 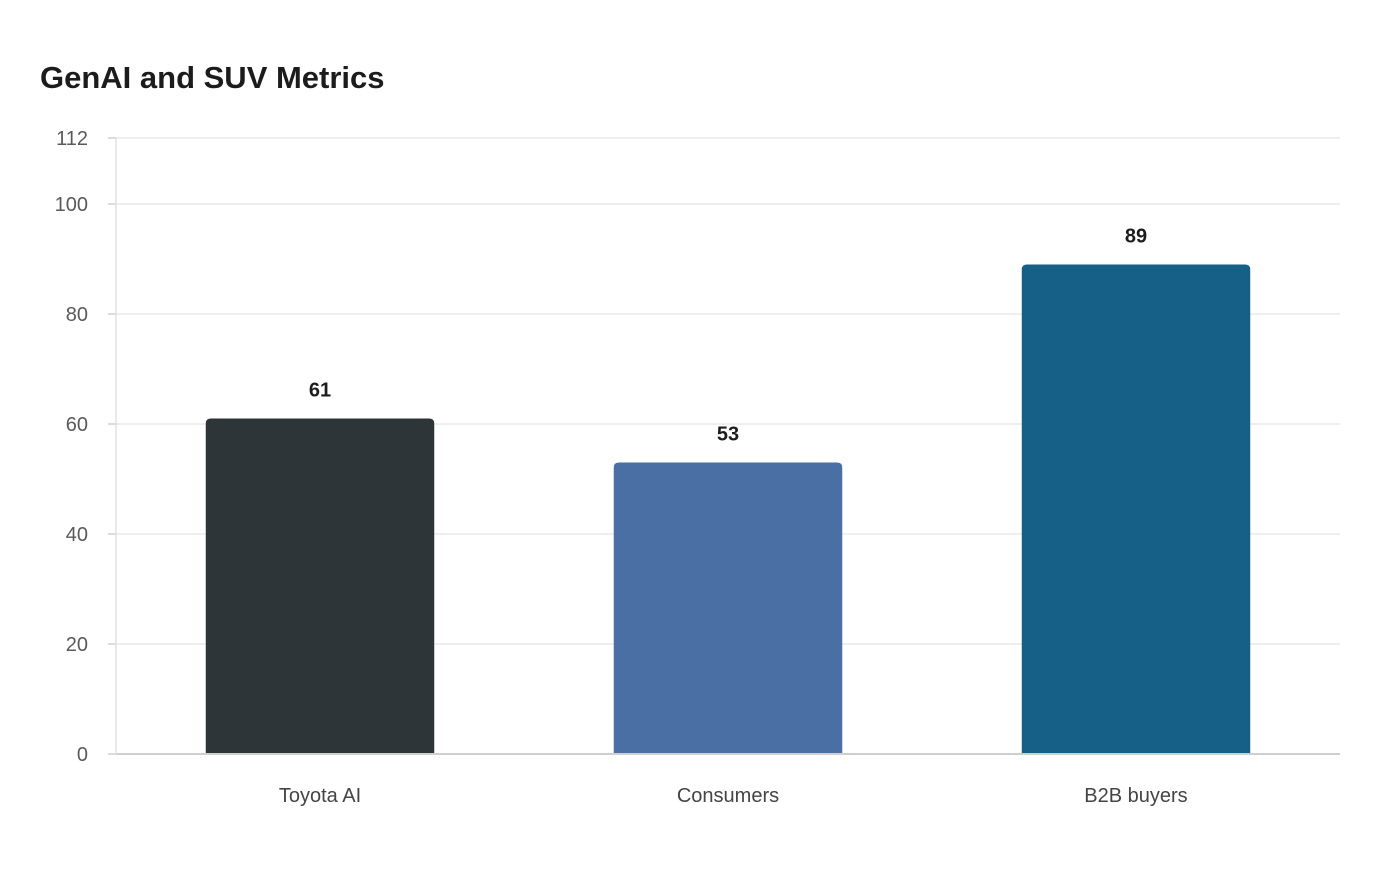 I want to click on y-tick-label: 40, so click(x=77, y=535).